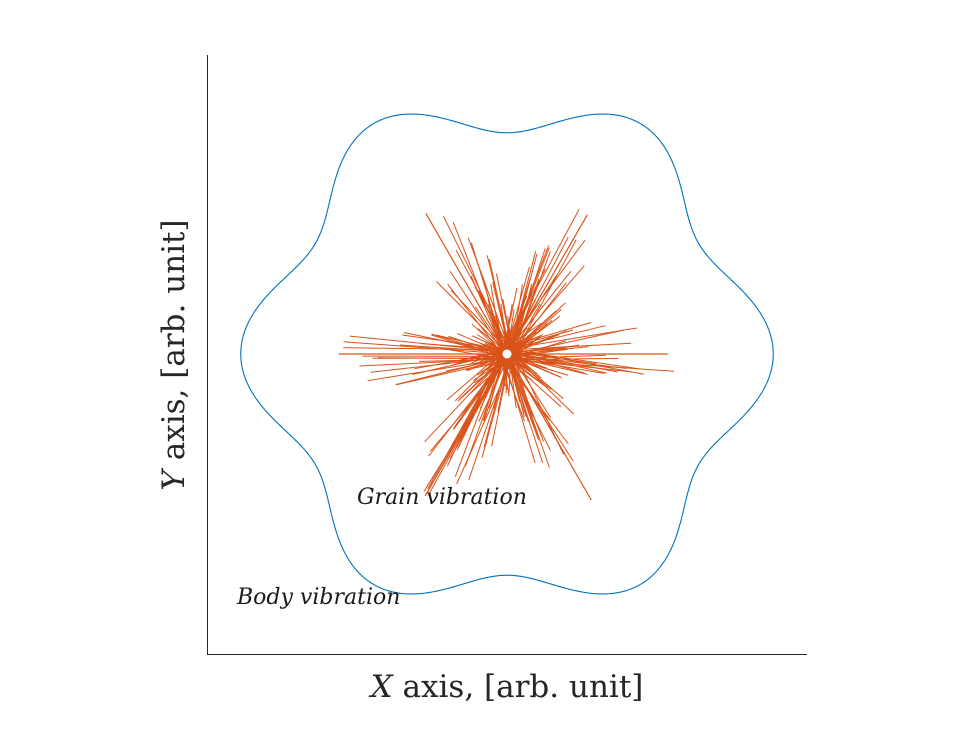 Image resolution: width=980 pixels, height=735 pixels. What do you see at coordinates (518, 687) in the screenshot?
I see `x-axis-label-text: axis, [arb. unit]` at bounding box center [518, 687].